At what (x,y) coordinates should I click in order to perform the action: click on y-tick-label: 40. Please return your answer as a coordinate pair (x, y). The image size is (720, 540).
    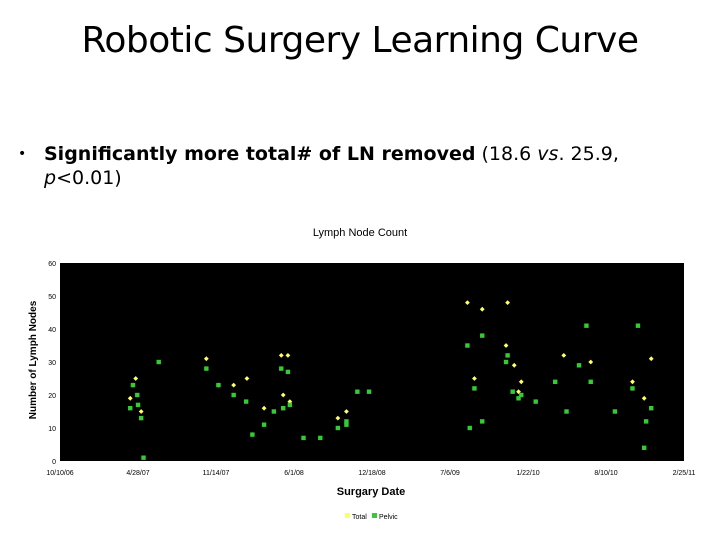
    Looking at the image, I should click on (52, 330).